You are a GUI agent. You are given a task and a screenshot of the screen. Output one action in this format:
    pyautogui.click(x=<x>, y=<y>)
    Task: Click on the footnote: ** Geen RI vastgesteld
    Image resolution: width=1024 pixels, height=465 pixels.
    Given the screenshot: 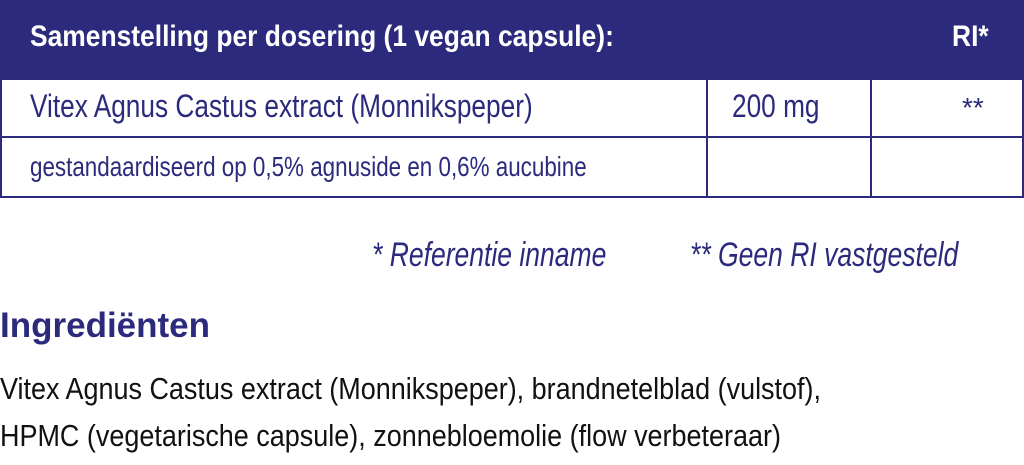 What is the action you would take?
    pyautogui.click(x=824, y=255)
    